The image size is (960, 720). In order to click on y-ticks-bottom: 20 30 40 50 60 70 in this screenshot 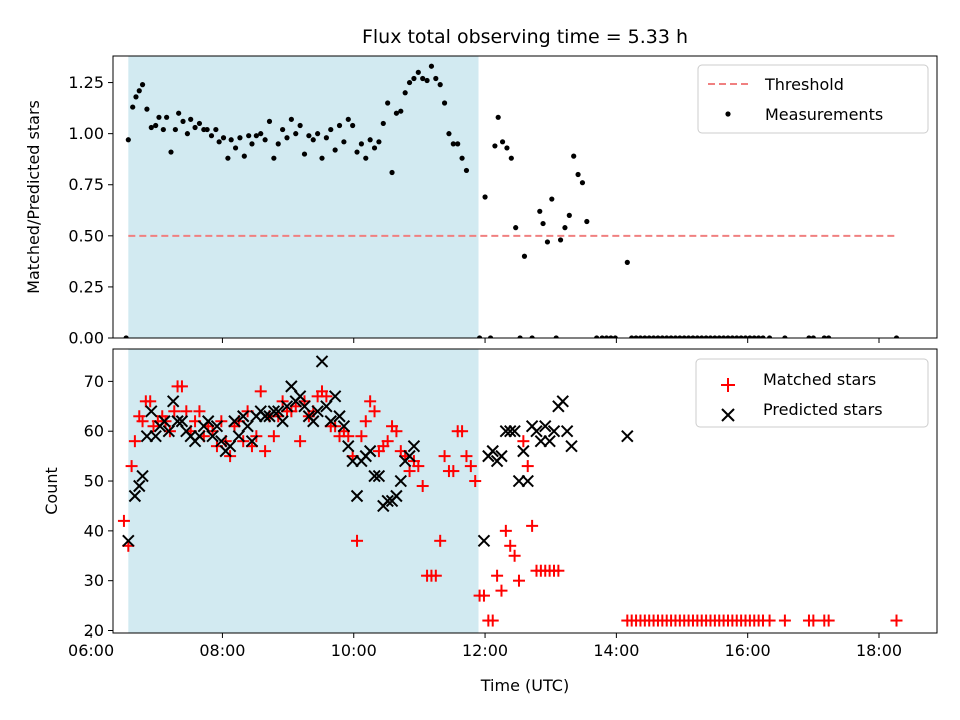, I will do `click(98, 506)`.